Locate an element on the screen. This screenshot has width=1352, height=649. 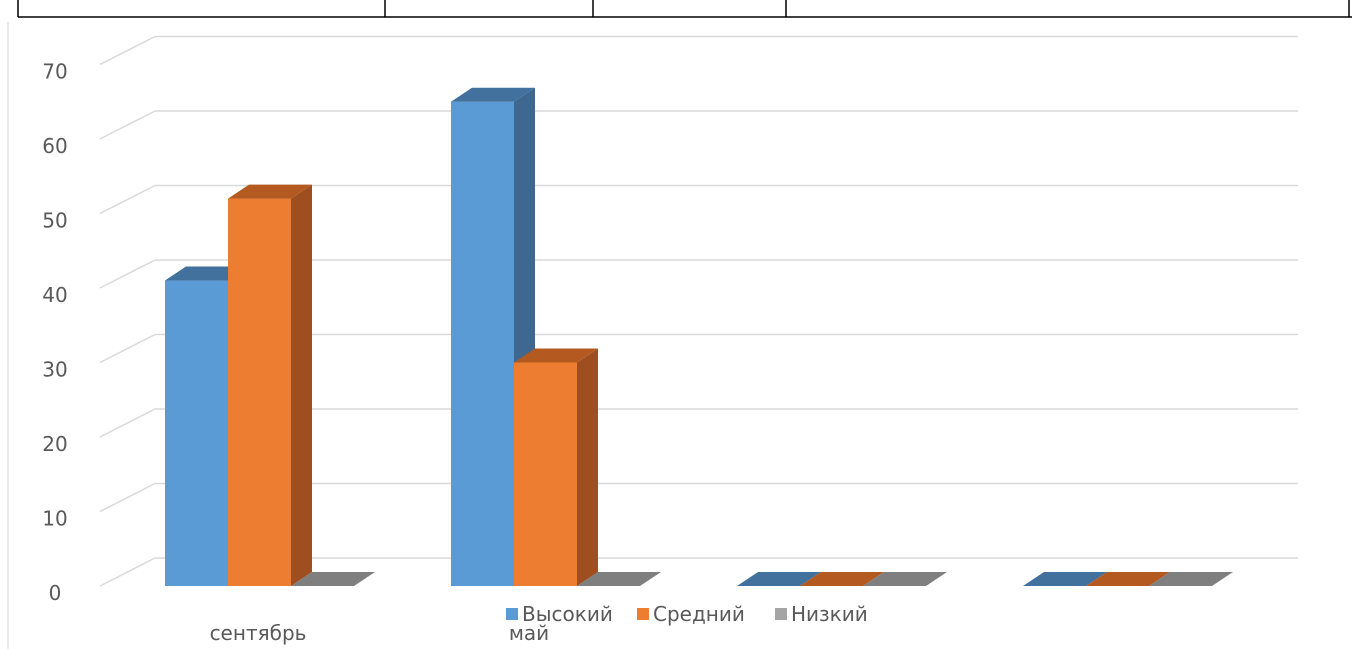
legend-item: Средний is located at coordinates (691, 614).